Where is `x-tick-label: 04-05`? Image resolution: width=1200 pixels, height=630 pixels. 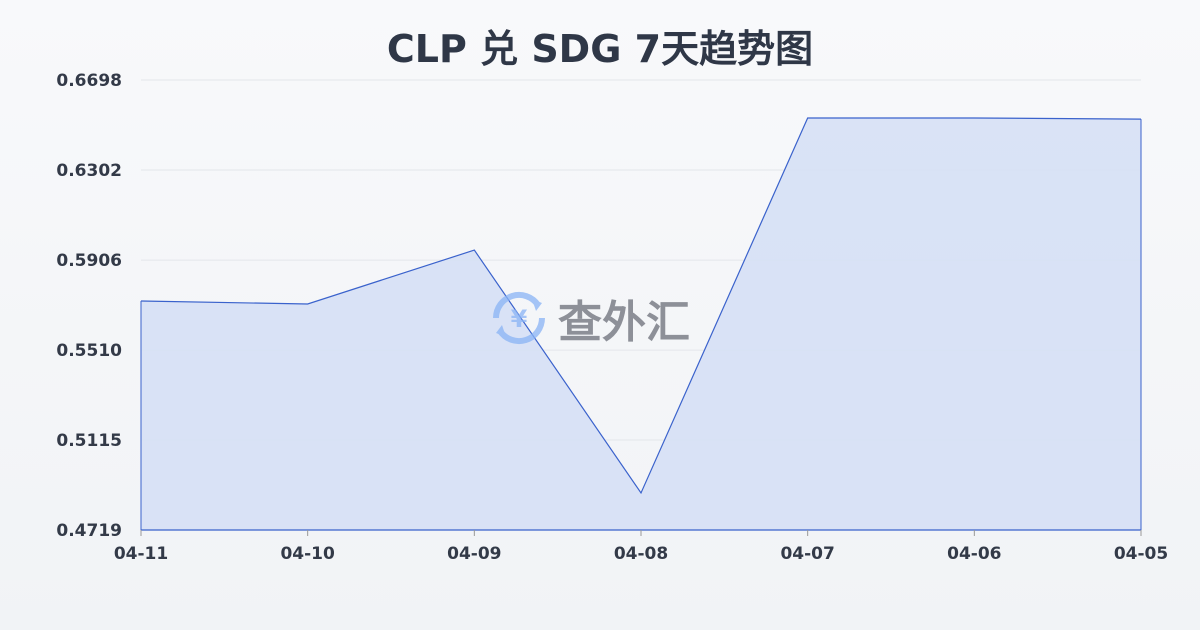
x-tick-label: 04-05 is located at coordinates (1141, 554).